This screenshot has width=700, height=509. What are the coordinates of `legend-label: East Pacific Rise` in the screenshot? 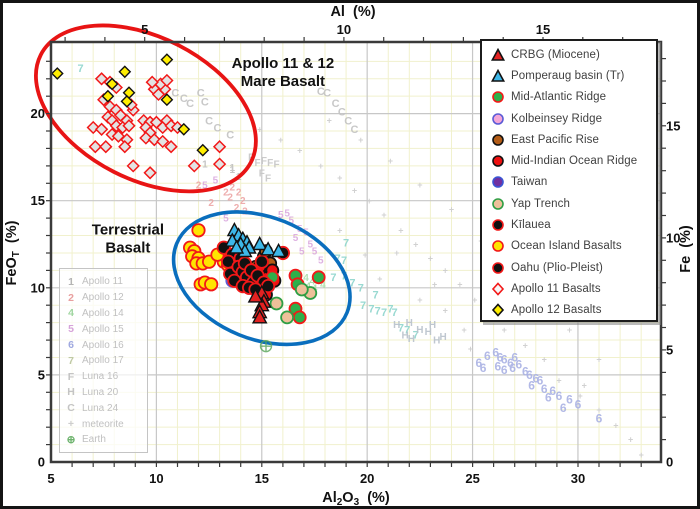 It's located at (555, 139).